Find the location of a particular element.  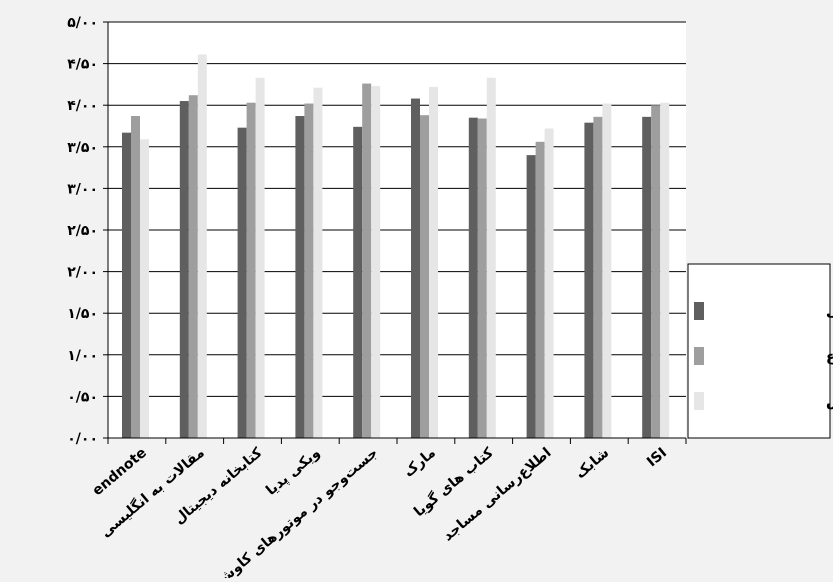

y-tick-label: ۰/۰۰ is located at coordinates (82, 439).